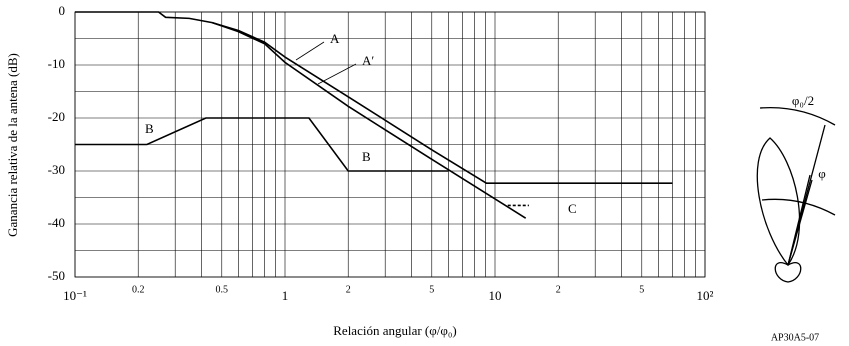 Image resolution: width=849 pixels, height=346 pixels. I want to click on x-tick-label: 10, so click(495, 295).